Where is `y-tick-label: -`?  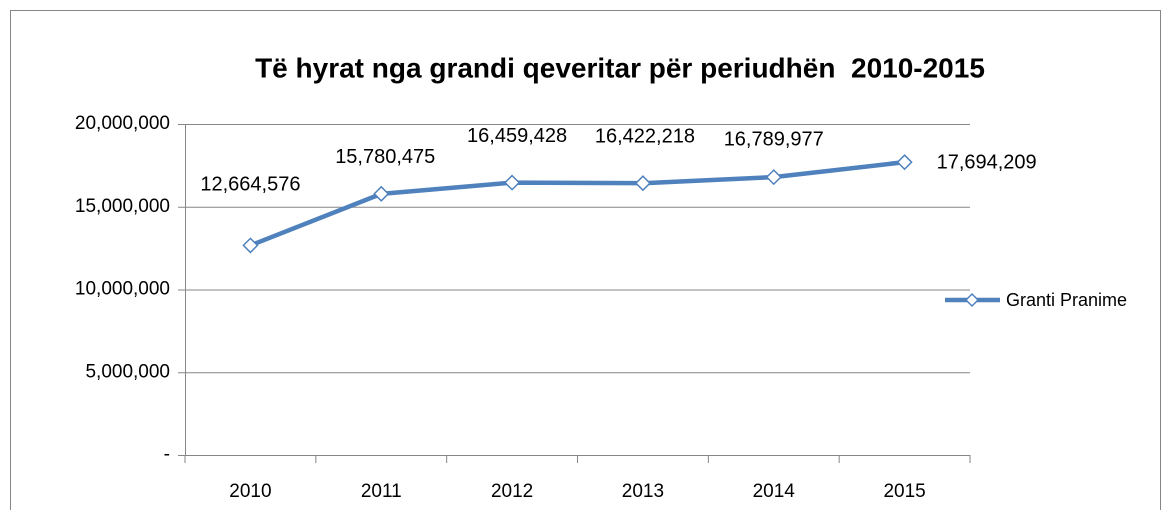 y-tick-label: - is located at coordinates (167, 454).